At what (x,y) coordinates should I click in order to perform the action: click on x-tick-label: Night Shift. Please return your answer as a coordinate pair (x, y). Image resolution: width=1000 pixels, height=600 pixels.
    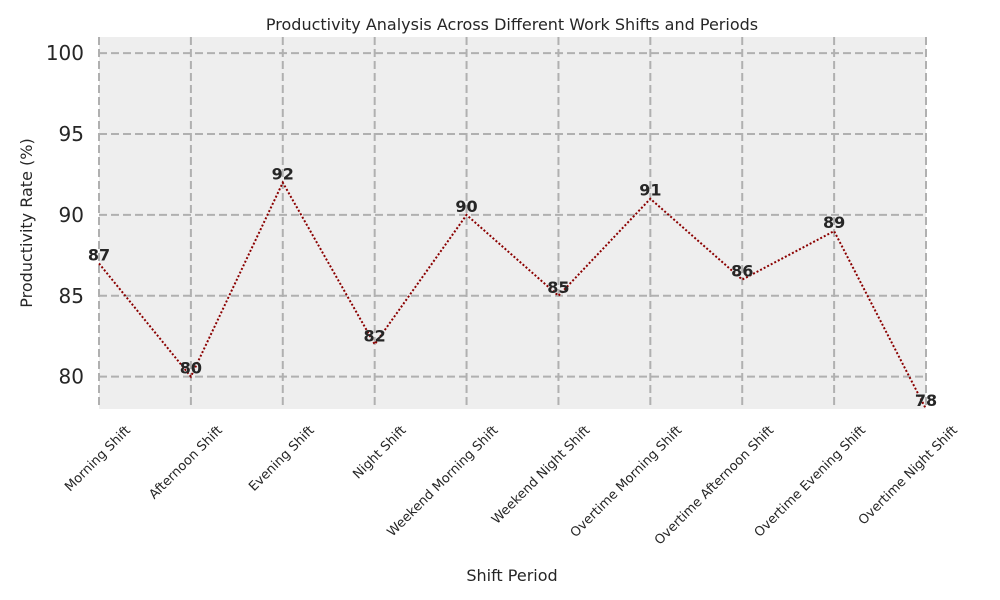
    Looking at the image, I should click on (379, 452).